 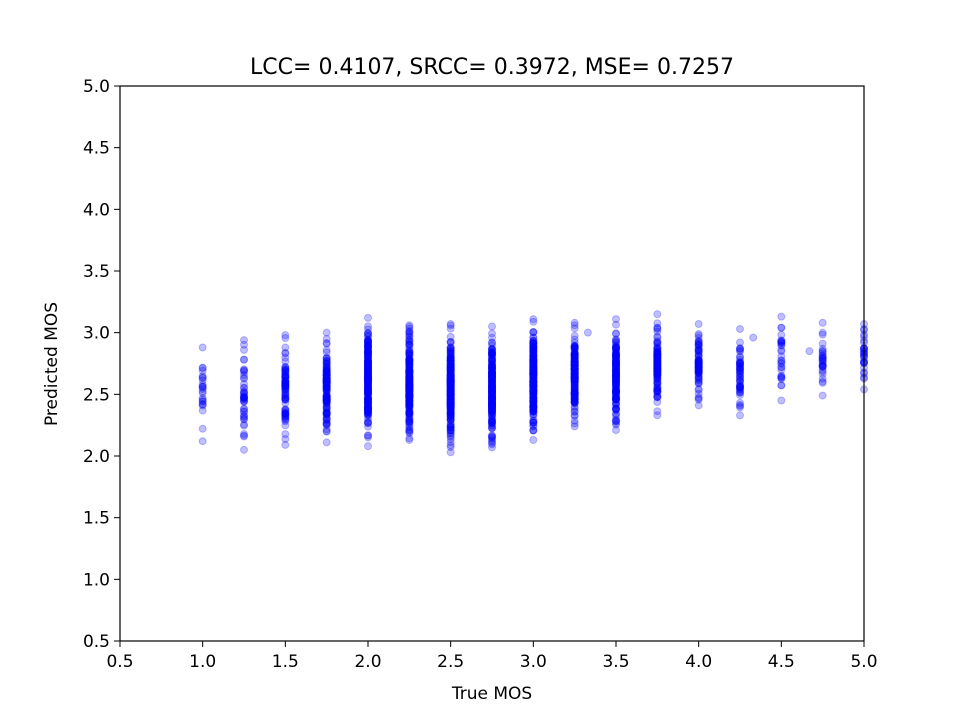 I want to click on x-tick-label: 2.5, so click(x=450, y=662).